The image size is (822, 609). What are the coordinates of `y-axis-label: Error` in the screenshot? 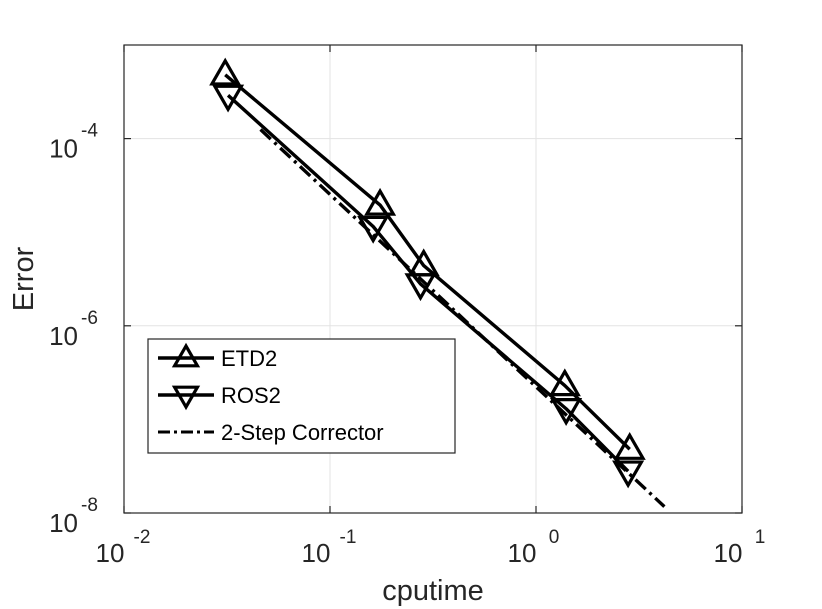 It's located at (24, 278).